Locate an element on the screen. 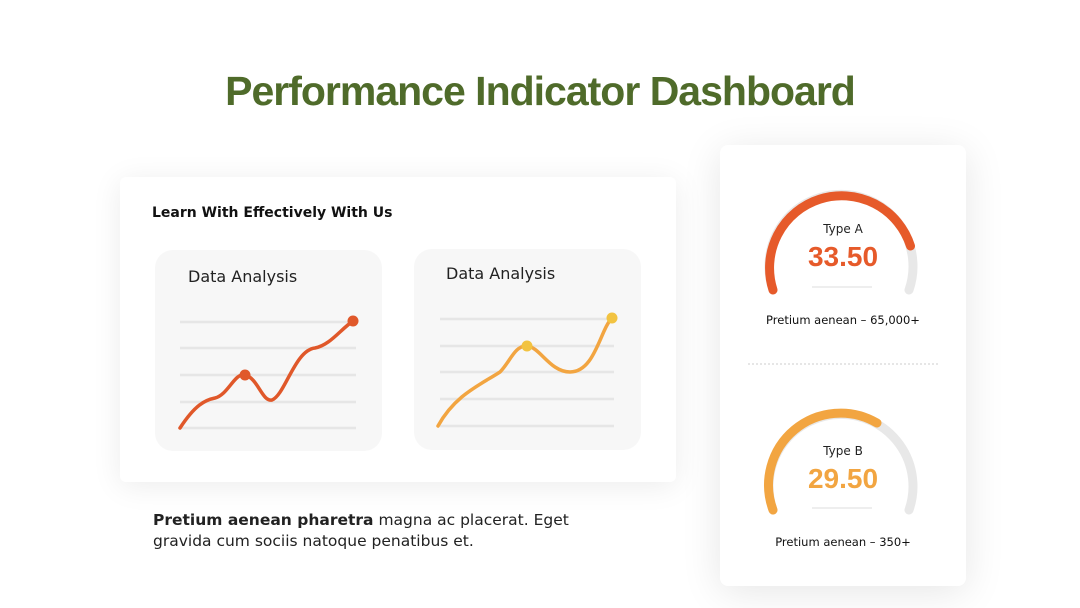 This screenshot has height=608, width=1080. card-heading: Learn With Effectively With Us is located at coordinates (272, 213).